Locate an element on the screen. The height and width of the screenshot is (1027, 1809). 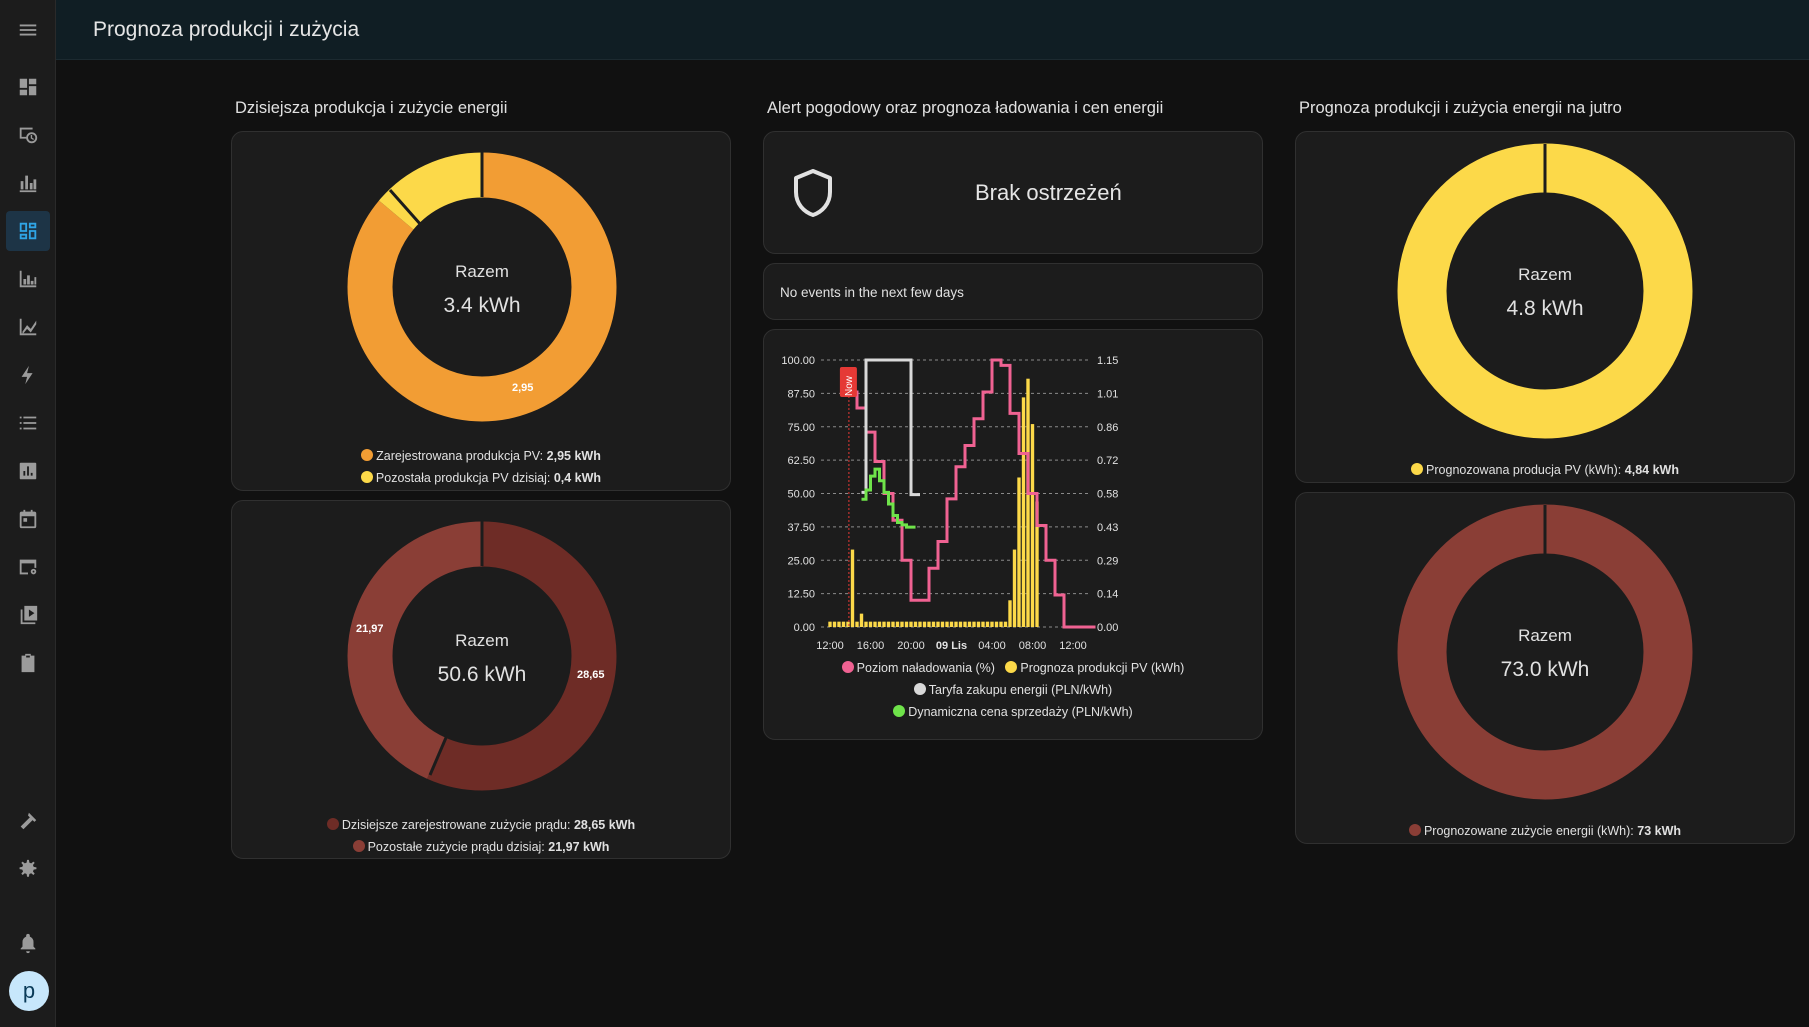
right-axis-tick-label: 0.43 is located at coordinates (1107, 528).